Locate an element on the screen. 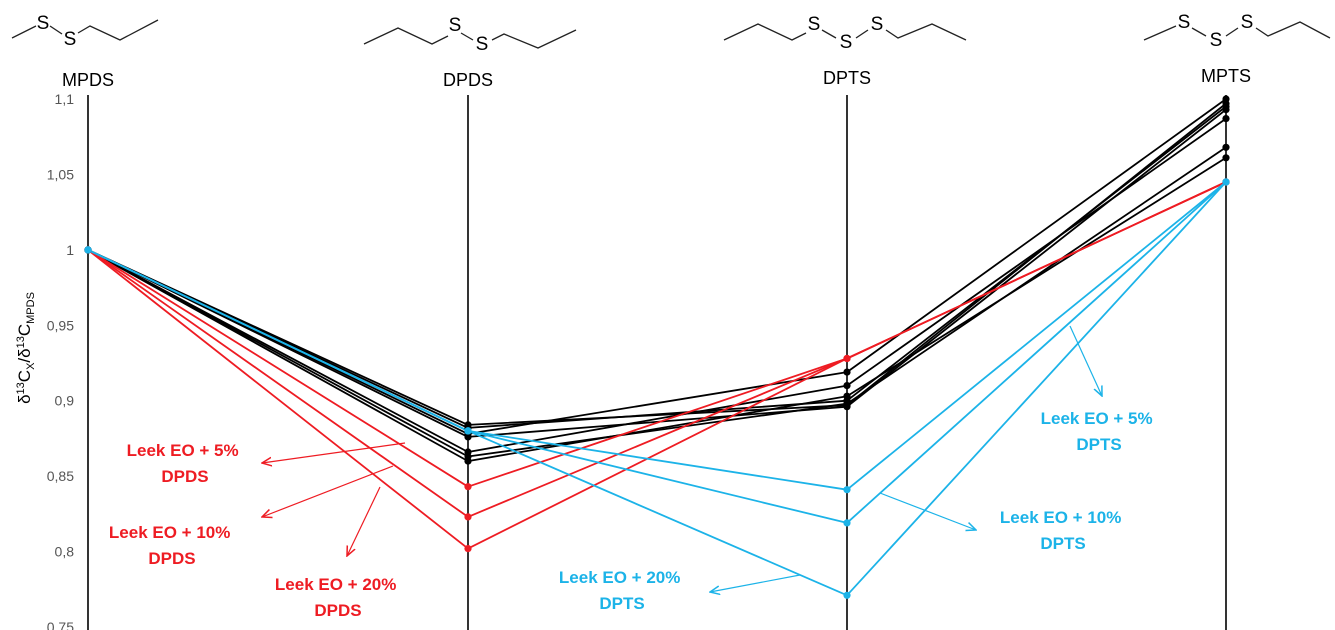  structure-mpts: S S S is located at coordinates (1237, 31).